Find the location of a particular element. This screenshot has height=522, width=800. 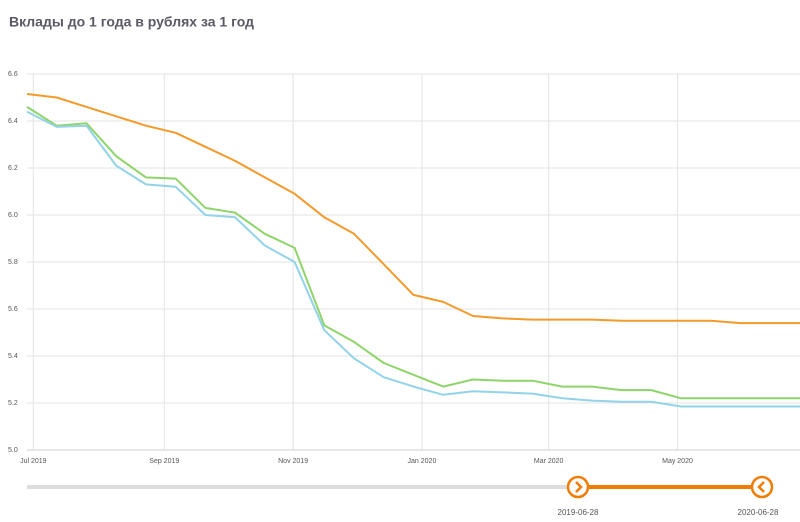

y-tick-label: 5.2 is located at coordinates (13, 403).